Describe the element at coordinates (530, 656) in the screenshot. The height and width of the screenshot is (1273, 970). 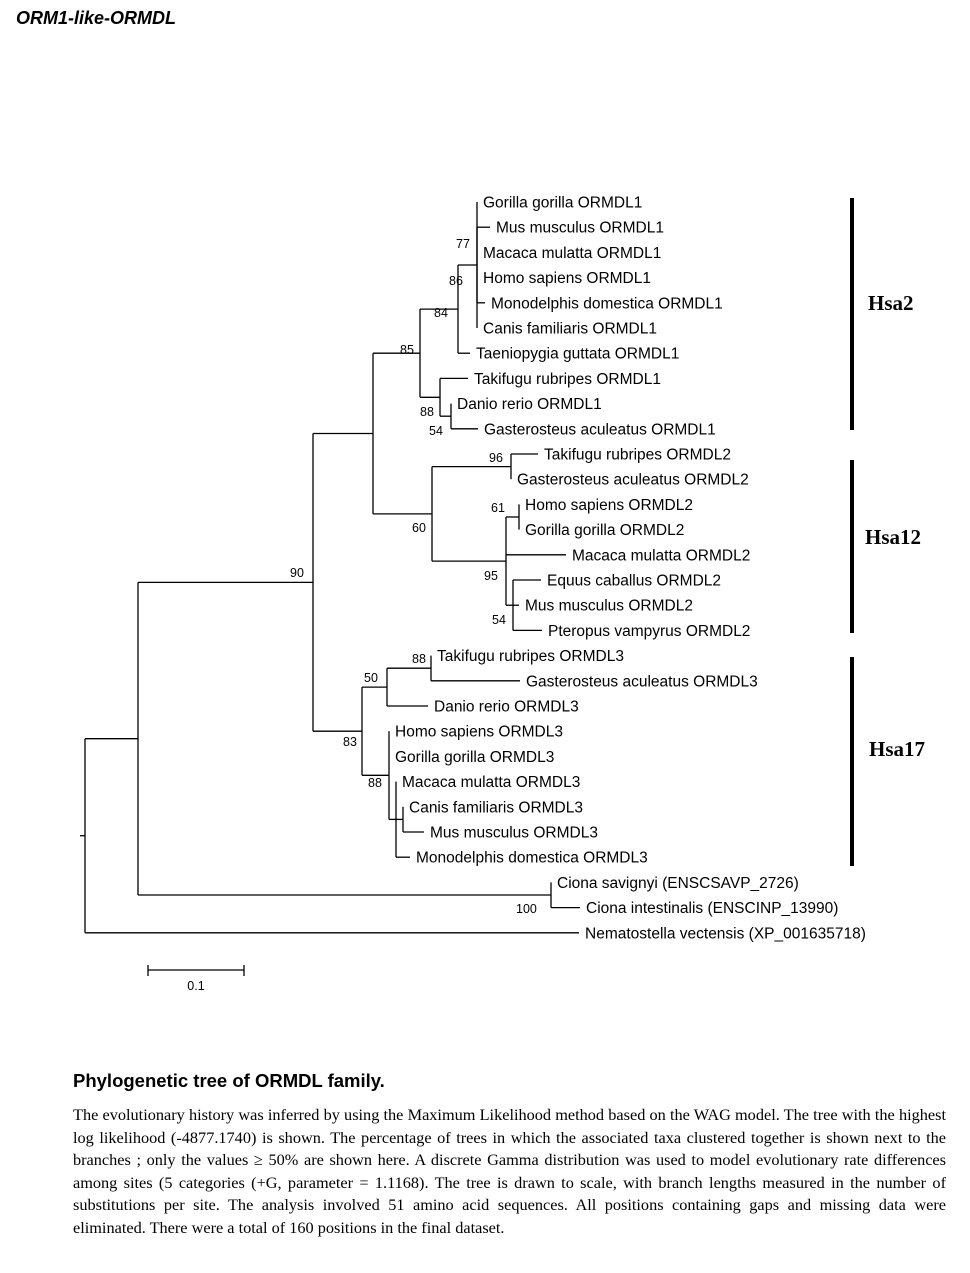
I see `leaf-label: Takifugu rubripes ORMDL3` at that location.